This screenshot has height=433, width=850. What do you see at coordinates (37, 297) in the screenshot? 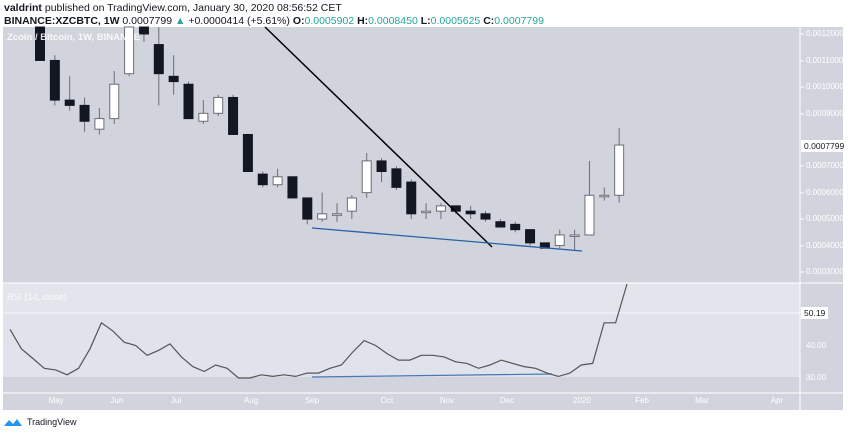
I see `rsi-legend: RSI (14, close)` at bounding box center [37, 297].